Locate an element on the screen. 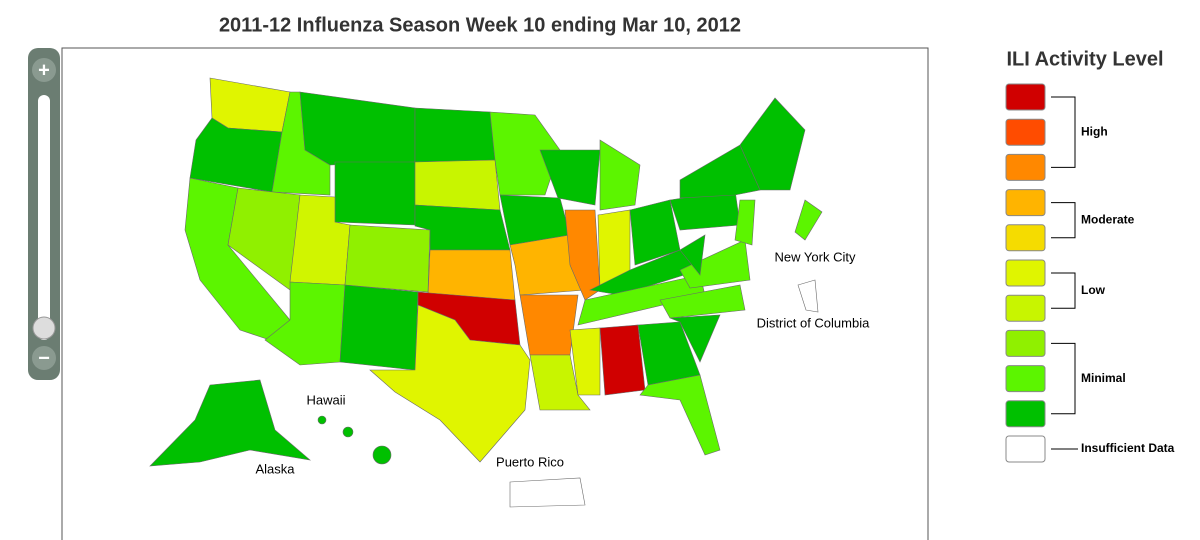  zoom-control: + − is located at coordinates (44, 214).